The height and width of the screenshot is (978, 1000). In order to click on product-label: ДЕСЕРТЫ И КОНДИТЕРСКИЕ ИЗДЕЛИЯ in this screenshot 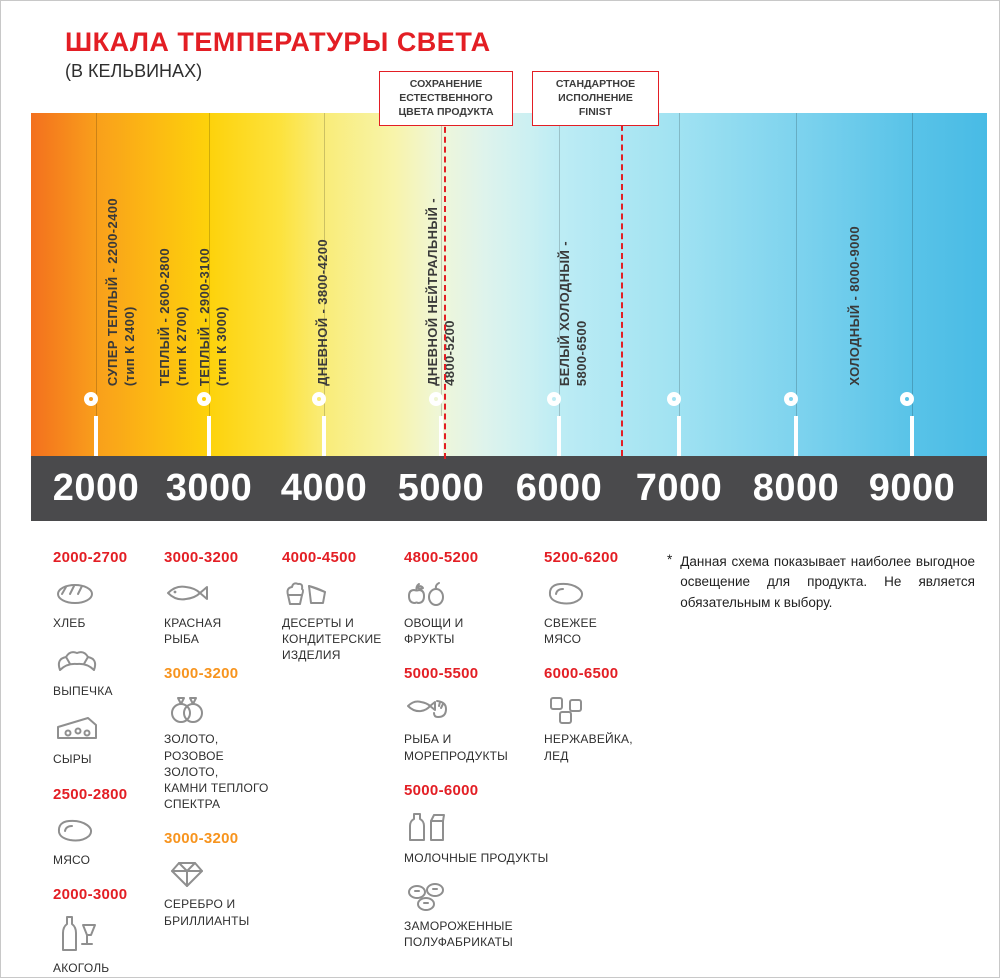, I will do `click(332, 639)`.